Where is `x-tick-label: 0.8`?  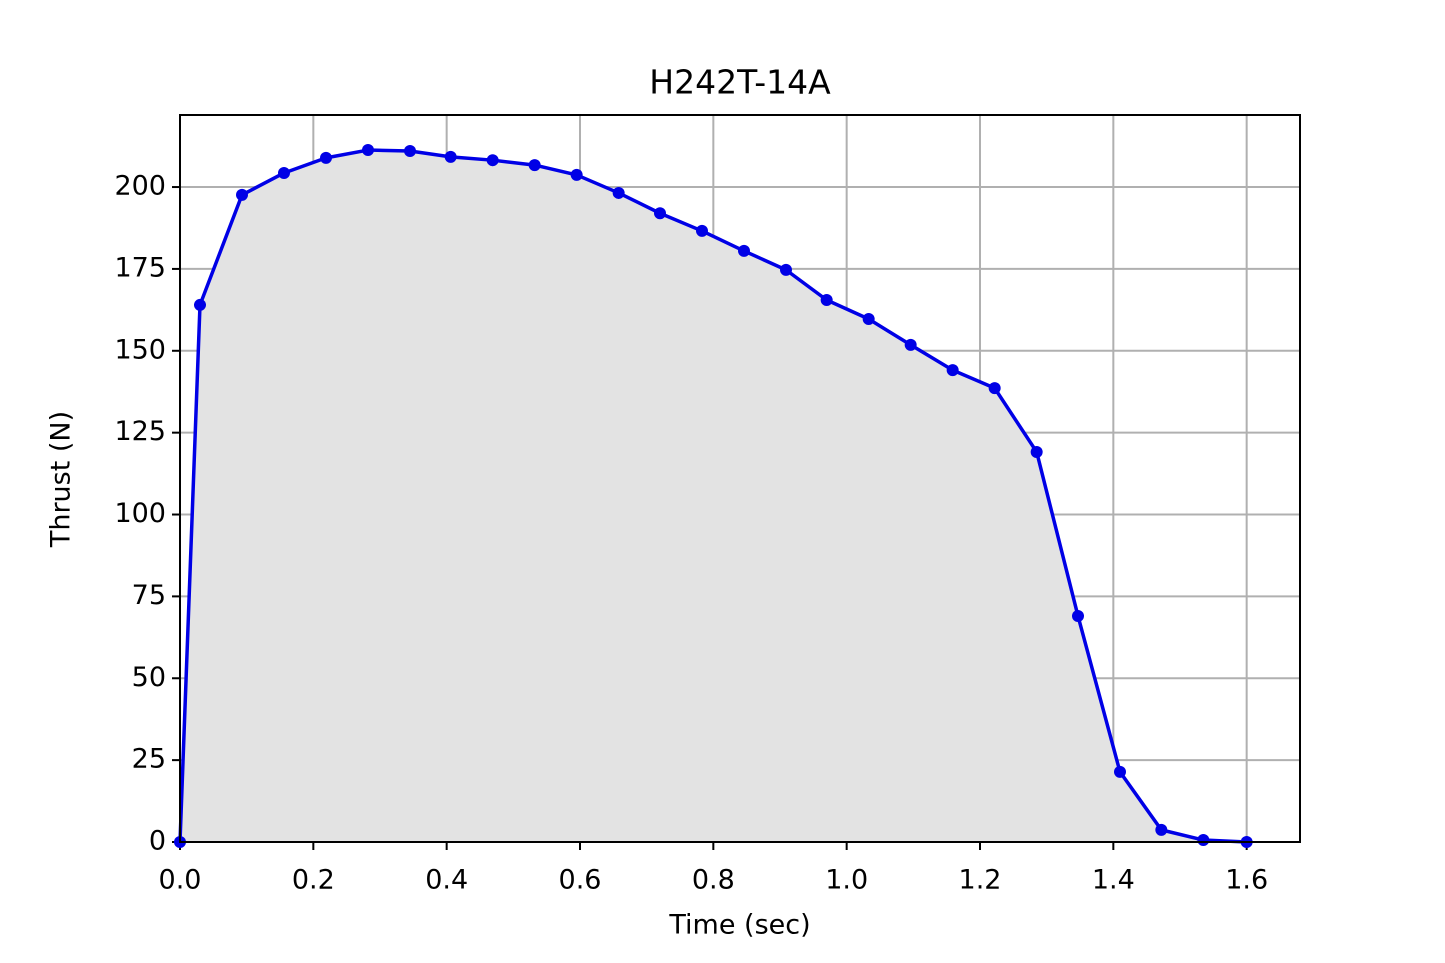
x-tick-label: 0.8 is located at coordinates (713, 880).